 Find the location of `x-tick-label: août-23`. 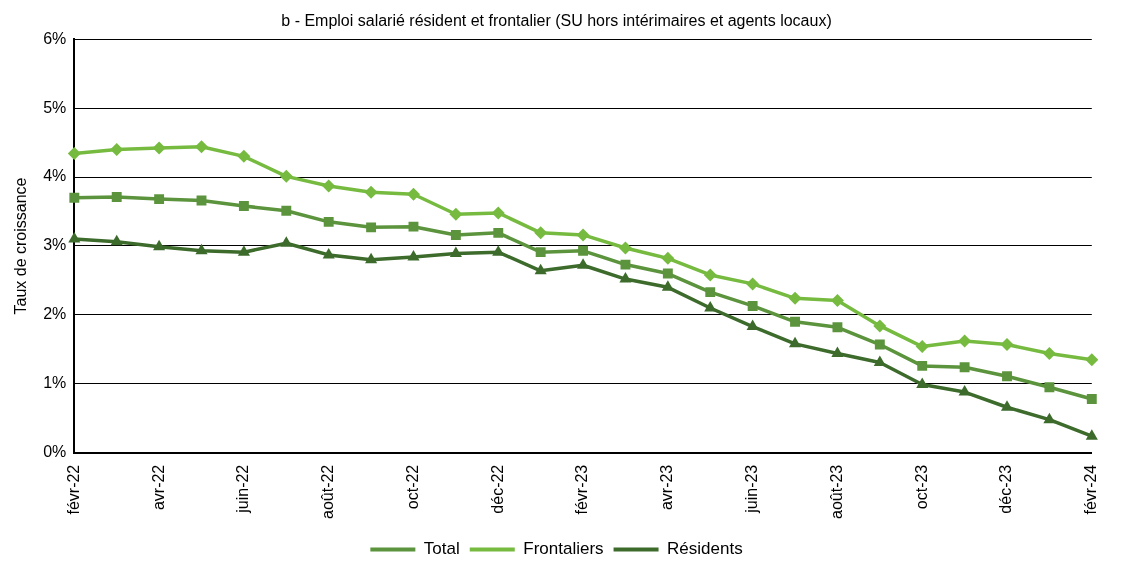

x-tick-label: août-23 is located at coordinates (836, 491).